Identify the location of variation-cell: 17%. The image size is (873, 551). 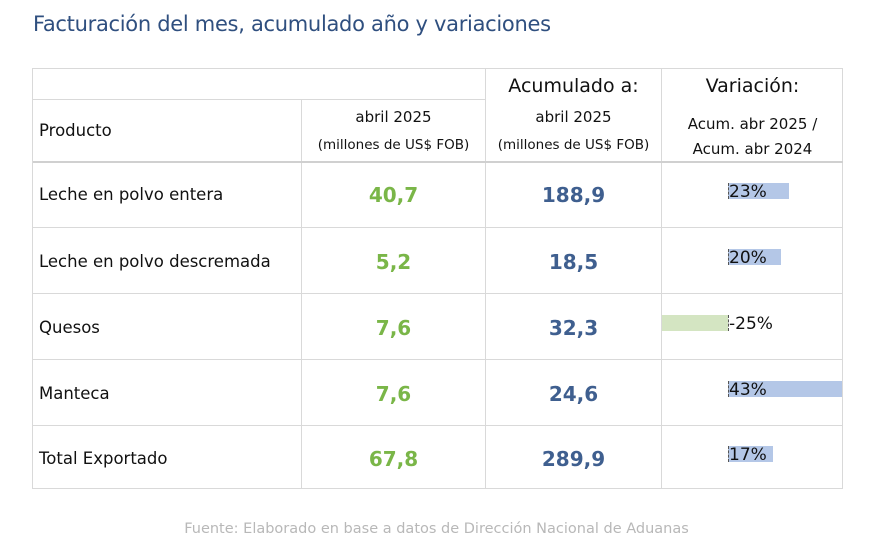
(752, 457).